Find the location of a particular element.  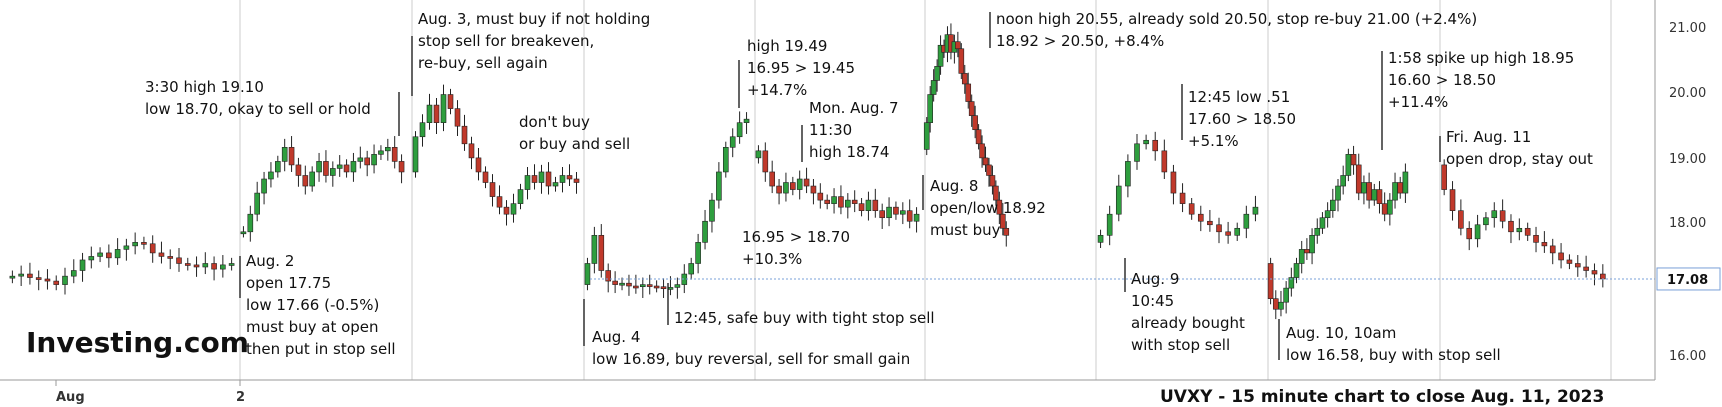

annotation-text: +14.7% is located at coordinates (777, 90).